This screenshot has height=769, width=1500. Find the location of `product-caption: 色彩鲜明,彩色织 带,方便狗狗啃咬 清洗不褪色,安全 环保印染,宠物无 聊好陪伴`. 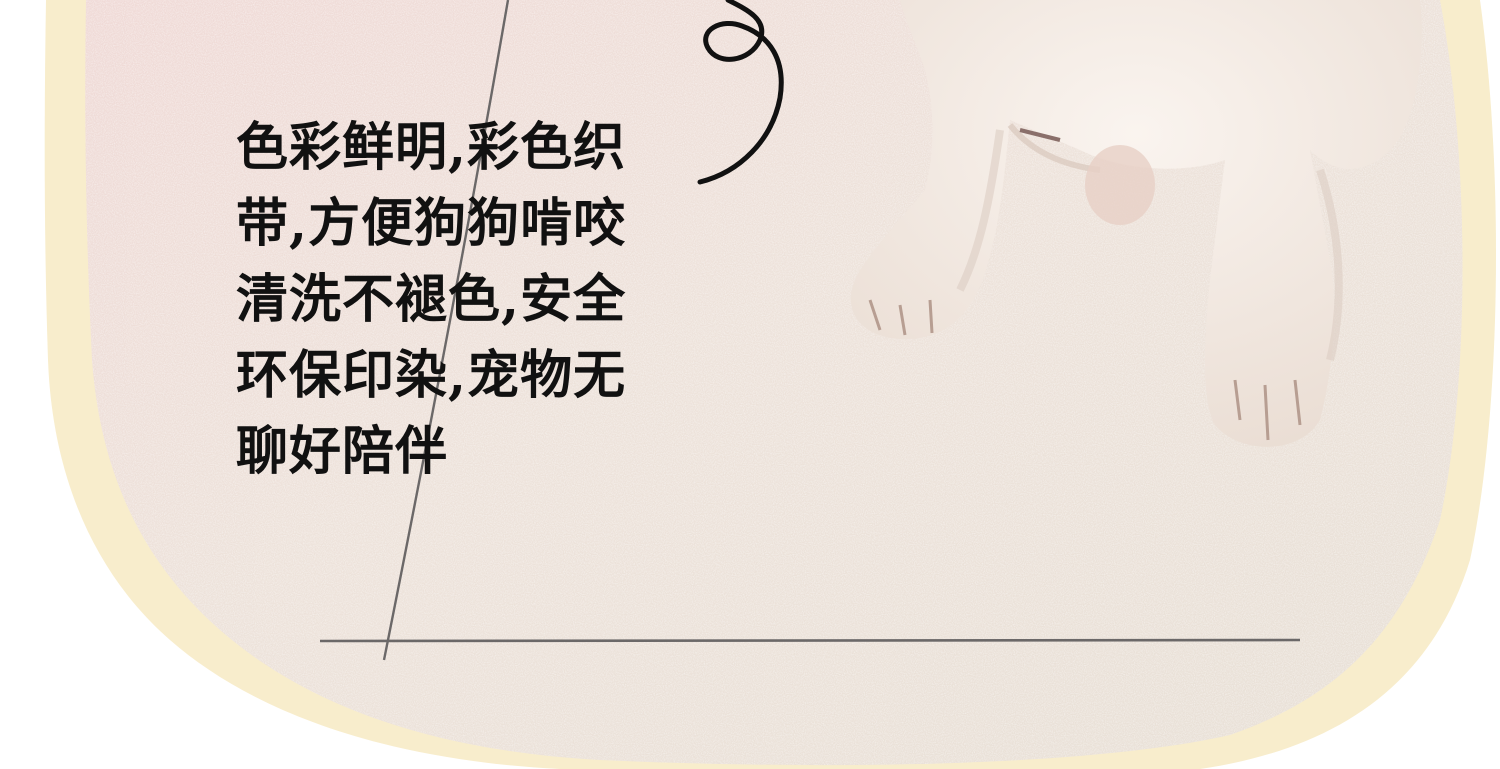

product-caption: 色彩鲜明,彩色织 带,方便狗狗啃咬 清洗不褪色,安全 环保印染,宠物无 聊好陪伴 is located at coordinates (431, 299).